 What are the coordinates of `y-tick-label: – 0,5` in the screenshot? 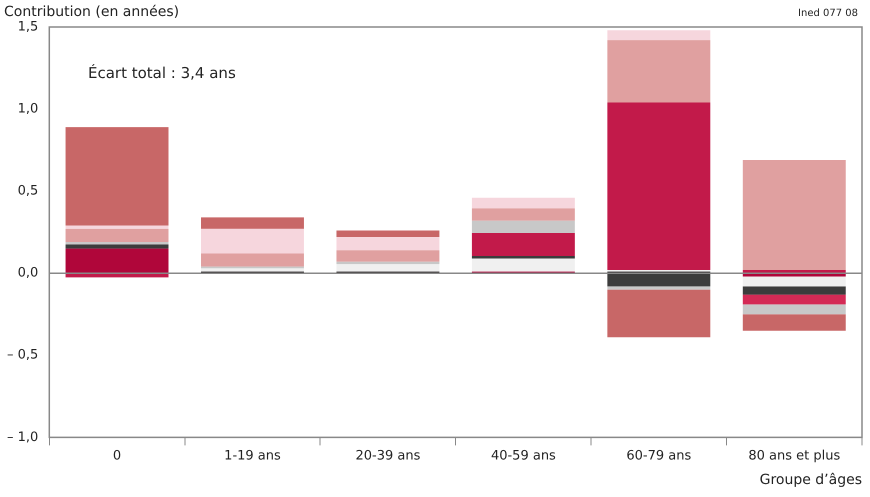 It's located at (22, 355).